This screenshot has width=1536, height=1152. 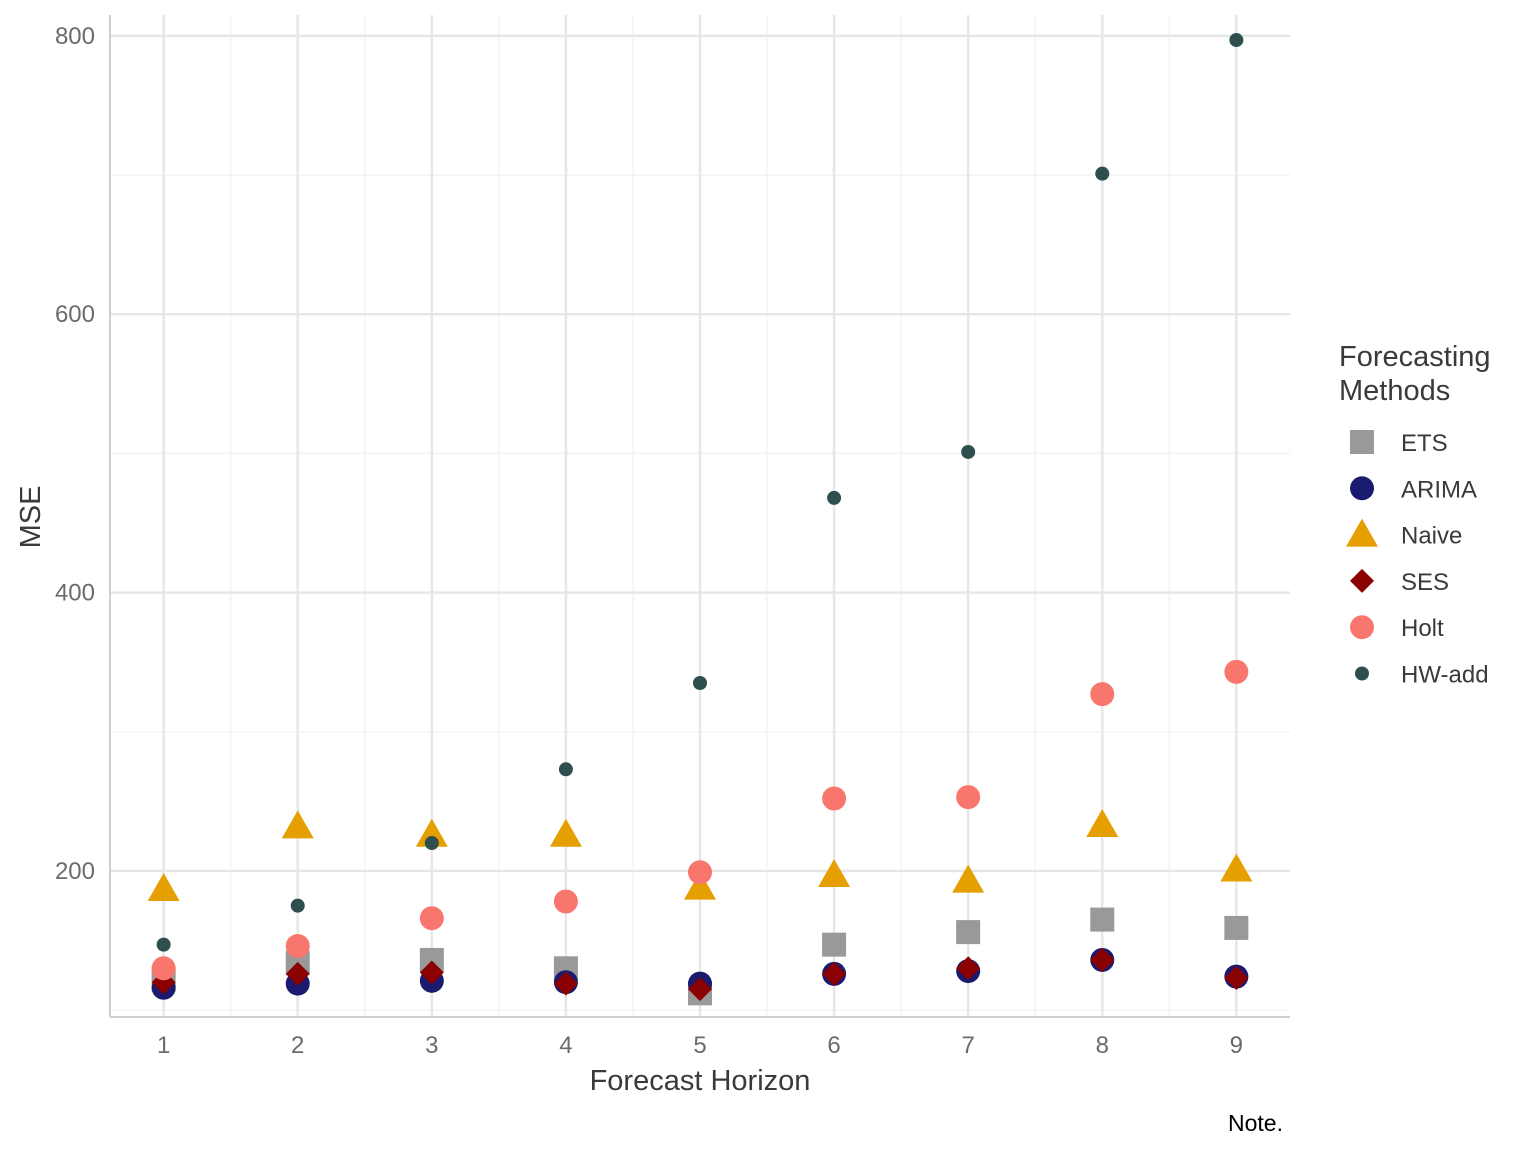 I want to click on x-tick-label: 4, so click(x=565, y=1045).